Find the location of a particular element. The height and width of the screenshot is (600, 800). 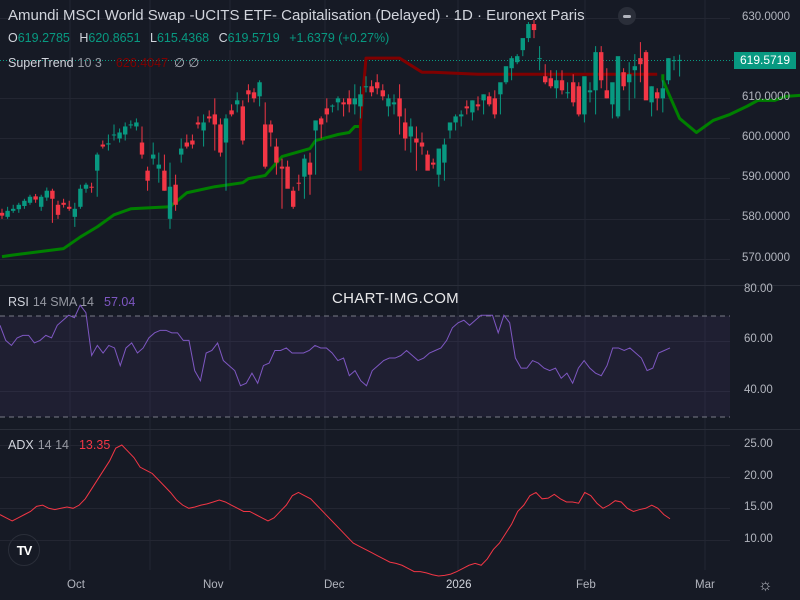

adx-legend: ADX 14 14 13.35 is located at coordinates (59, 445).